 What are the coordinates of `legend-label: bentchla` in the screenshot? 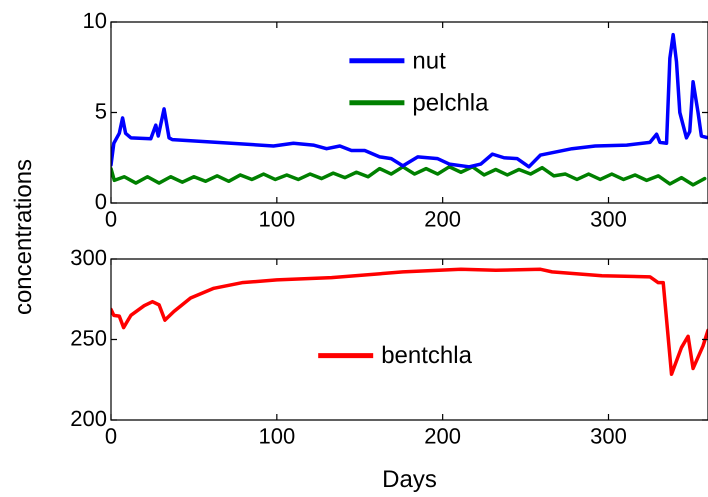 It's located at (427, 356).